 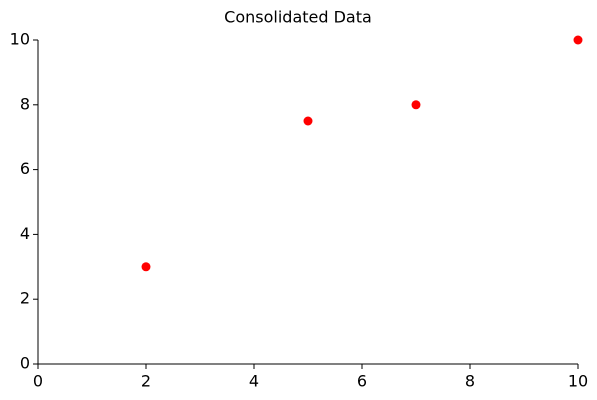 What do you see at coordinates (146, 381) in the screenshot?
I see `x-tick-label: 2` at bounding box center [146, 381].